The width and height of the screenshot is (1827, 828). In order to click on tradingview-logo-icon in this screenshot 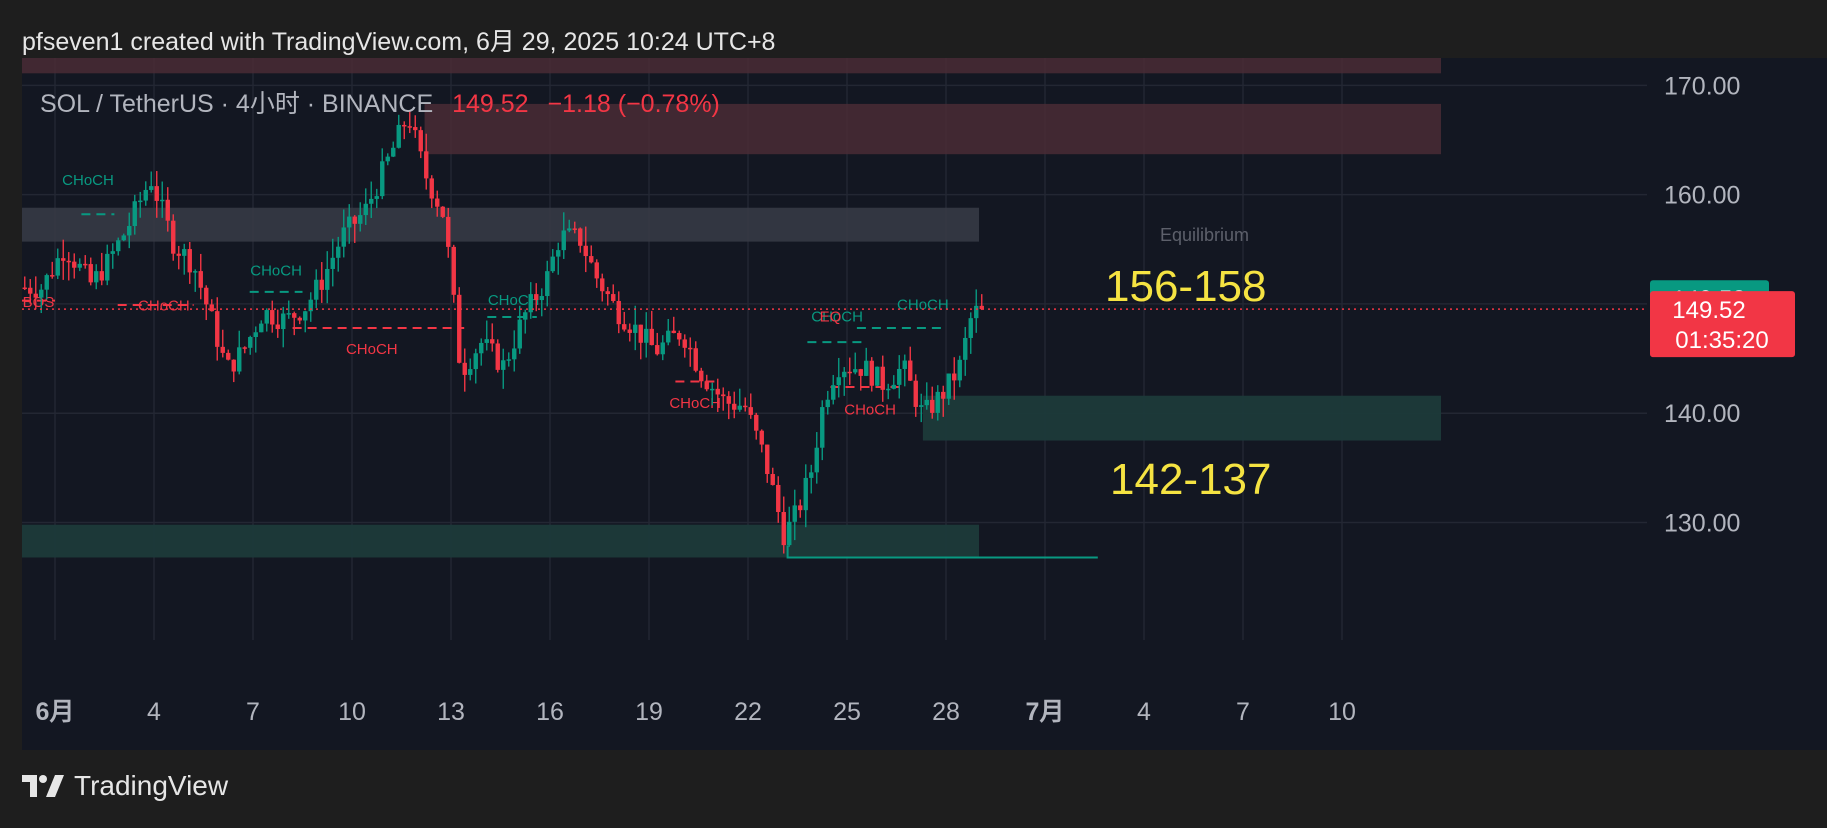, I will do `click(43, 786)`.